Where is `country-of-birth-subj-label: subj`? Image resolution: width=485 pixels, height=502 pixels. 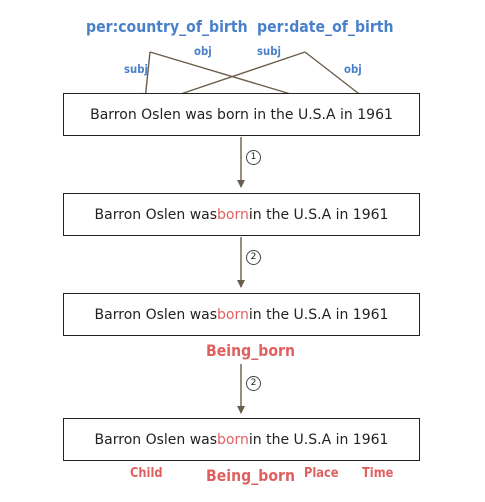 country-of-birth-subj-label: subj is located at coordinates (136, 69).